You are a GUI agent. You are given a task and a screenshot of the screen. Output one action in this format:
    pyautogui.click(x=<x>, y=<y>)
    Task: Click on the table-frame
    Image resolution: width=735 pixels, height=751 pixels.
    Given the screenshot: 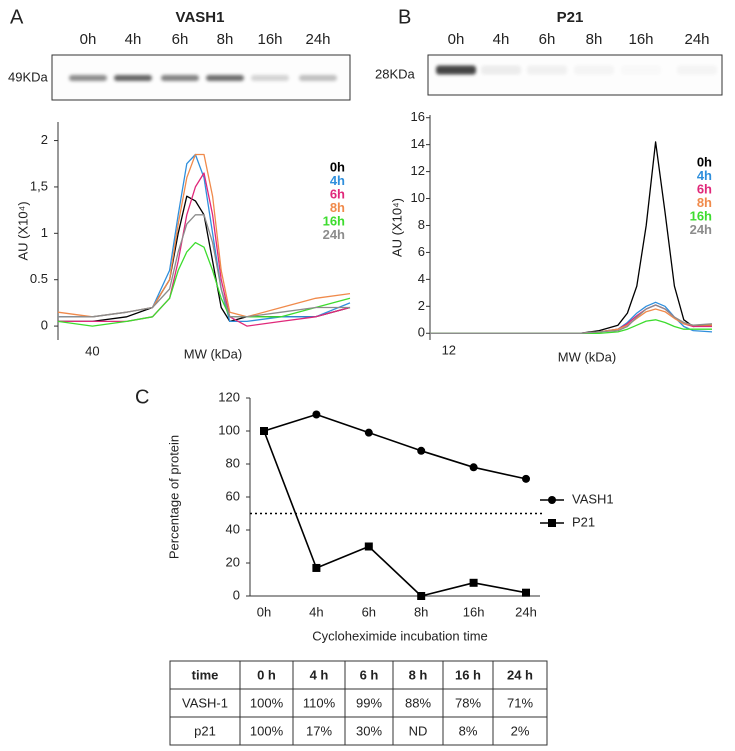 What is the action you would take?
    pyautogui.click(x=358, y=703)
    